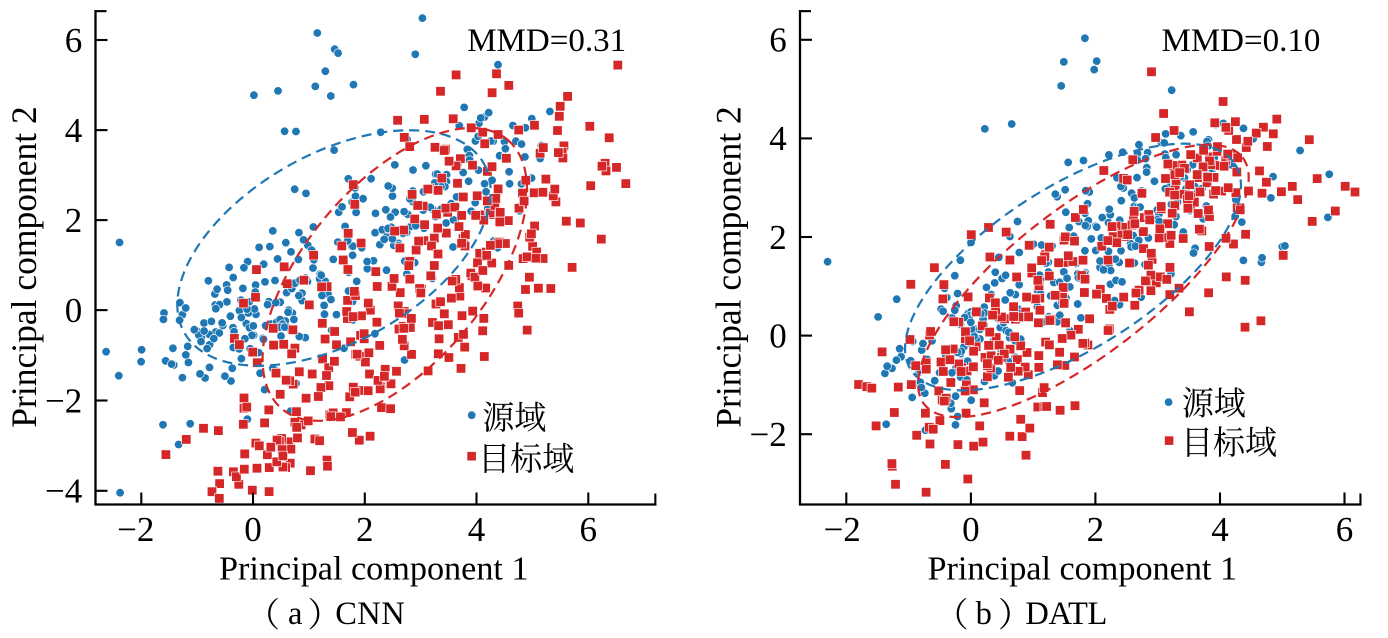 This screenshot has width=1388, height=638. What do you see at coordinates (370, 614) in the screenshot?
I see `svg-text: CNN` at bounding box center [370, 614].